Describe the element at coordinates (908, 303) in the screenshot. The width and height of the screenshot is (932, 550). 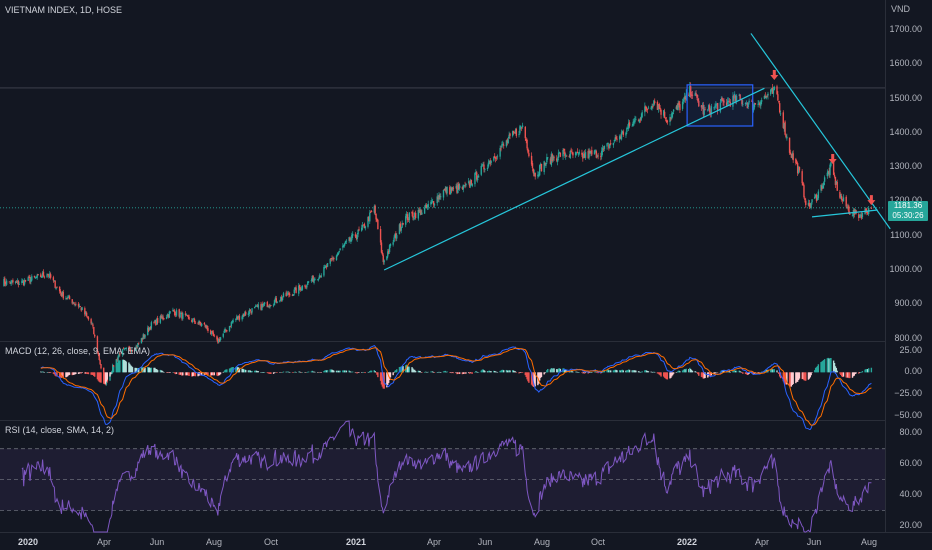
I see `price-axis-label: 900.00` at that location.